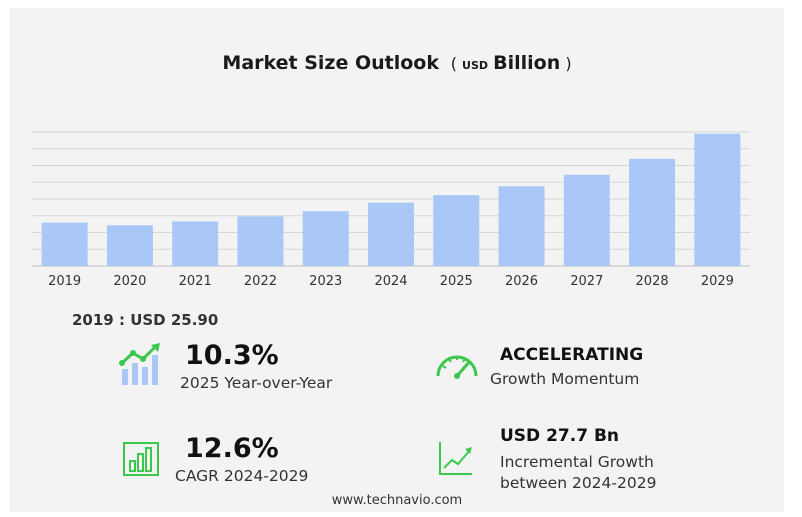 This screenshot has width=802, height=517. I want to click on bar-chart-icon, so click(141, 459).